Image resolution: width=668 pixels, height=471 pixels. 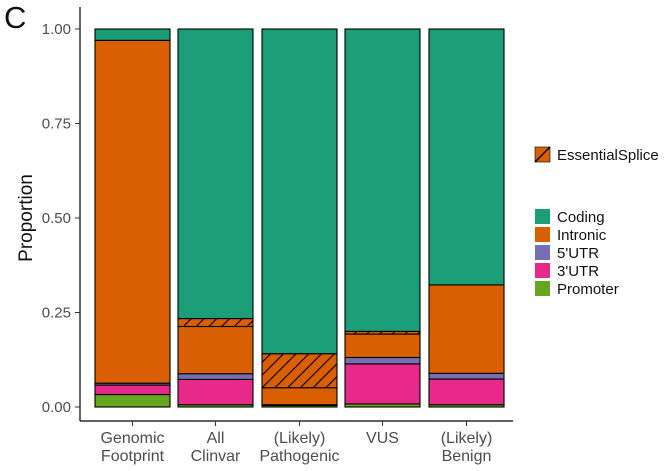 I want to click on y-tick-label: 1.00, so click(x=56, y=29).